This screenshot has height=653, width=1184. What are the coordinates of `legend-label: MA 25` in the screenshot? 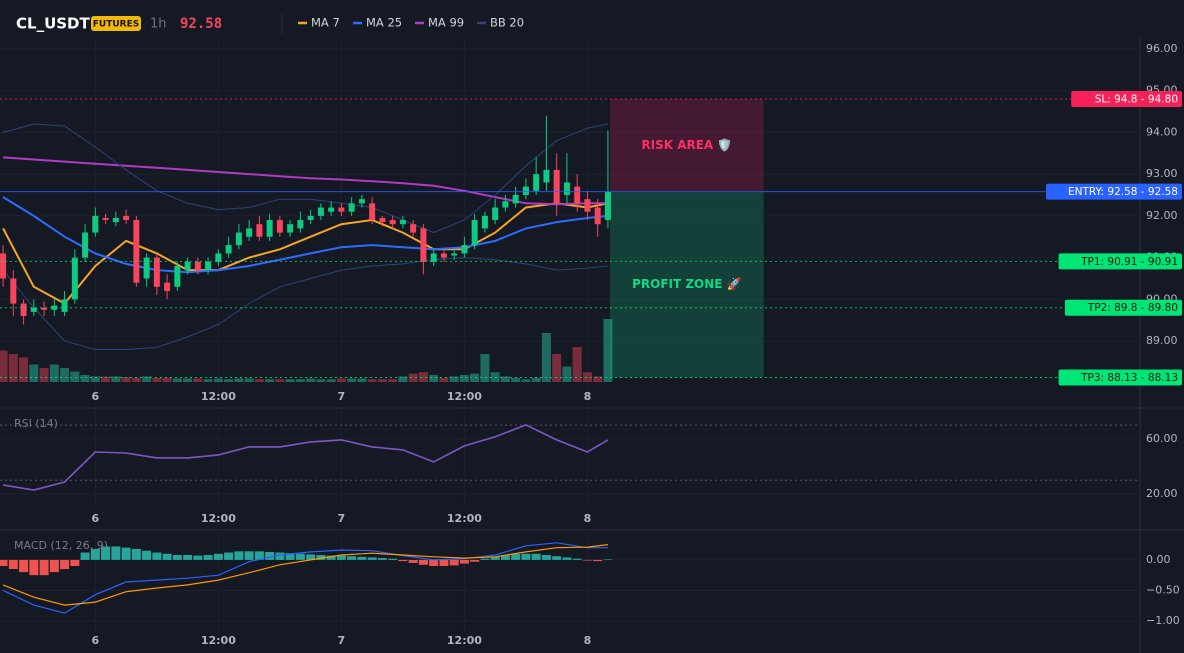 It's located at (384, 23).